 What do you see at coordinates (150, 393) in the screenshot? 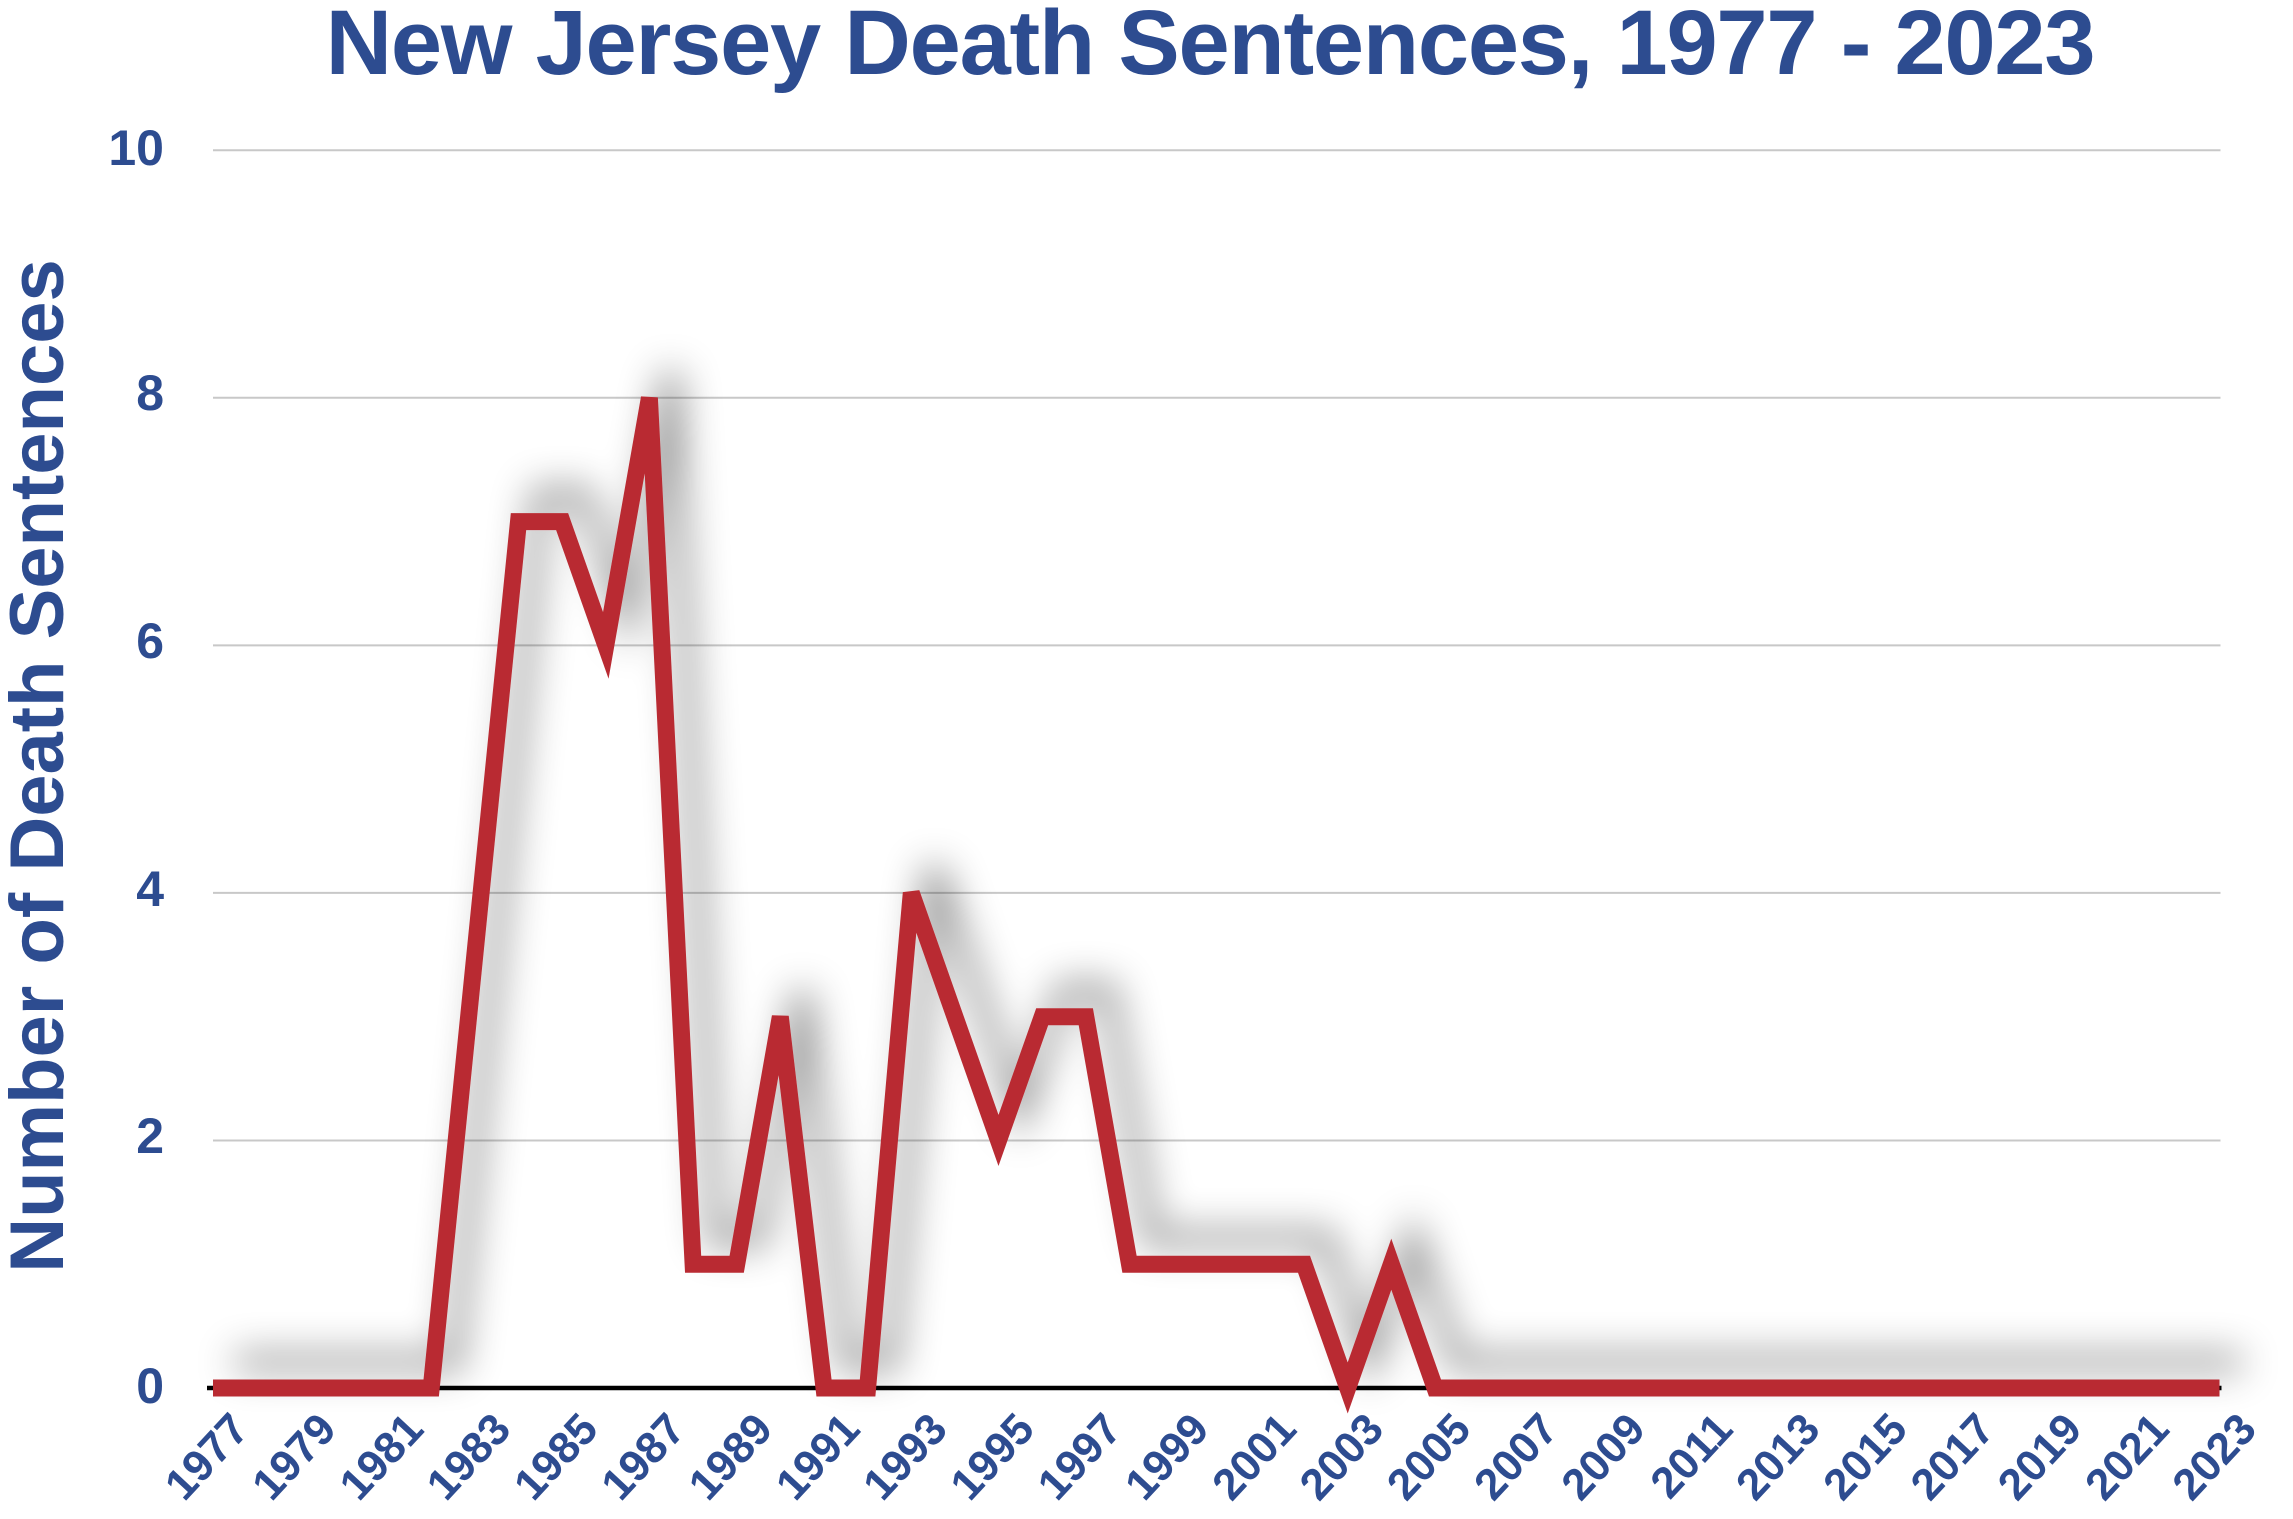
I see `svg-text: 8` at bounding box center [150, 393].